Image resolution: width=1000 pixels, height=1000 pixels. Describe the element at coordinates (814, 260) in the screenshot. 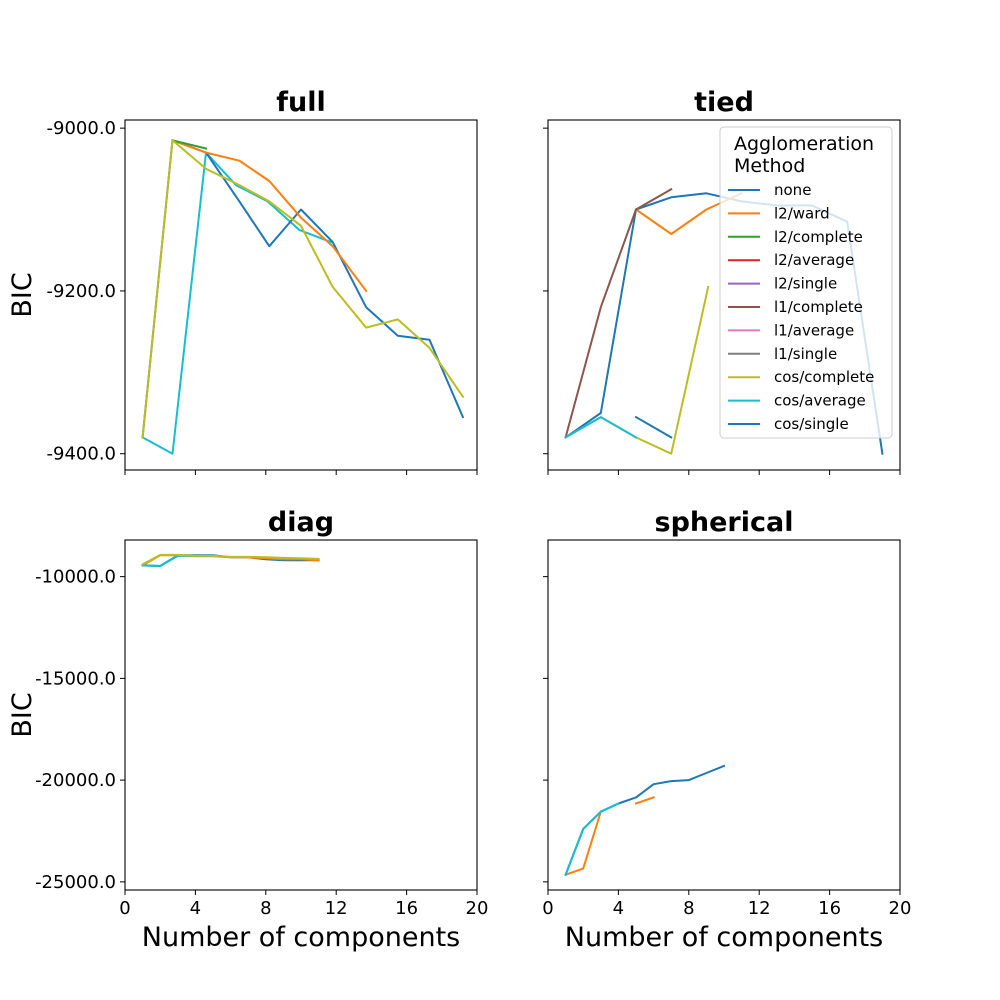

I see `legend-entry: l2/average` at that location.